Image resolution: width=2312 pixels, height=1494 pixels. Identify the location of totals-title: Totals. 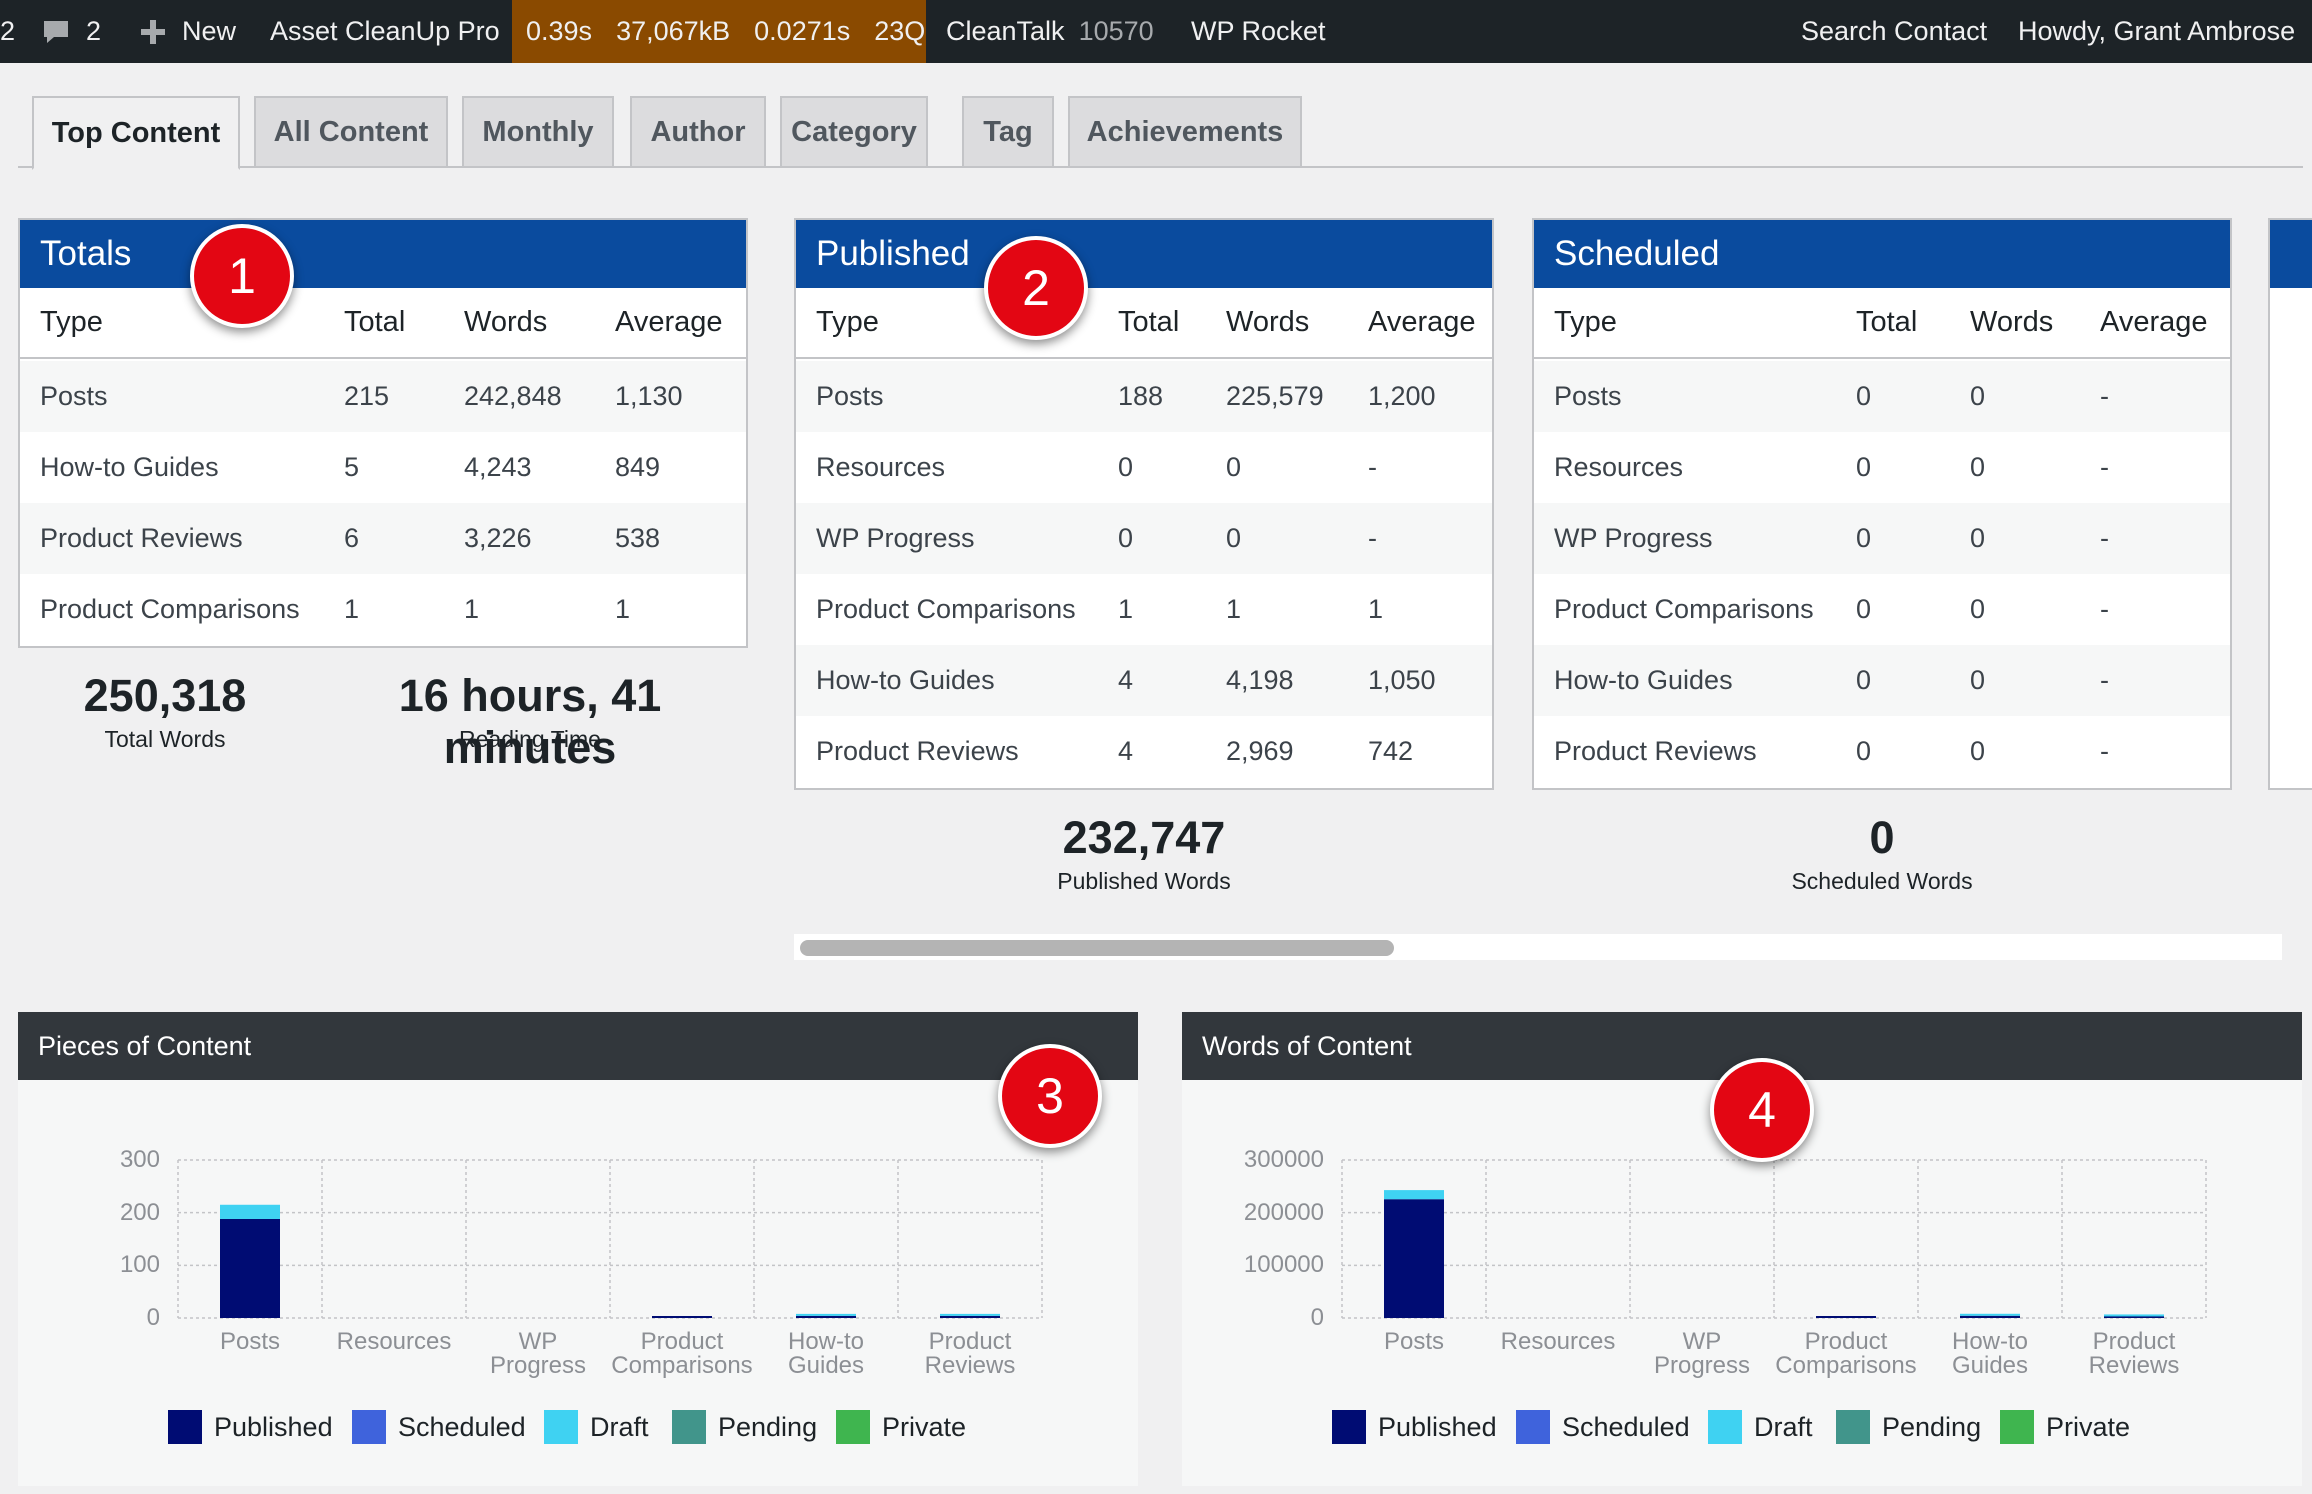
(383, 254).